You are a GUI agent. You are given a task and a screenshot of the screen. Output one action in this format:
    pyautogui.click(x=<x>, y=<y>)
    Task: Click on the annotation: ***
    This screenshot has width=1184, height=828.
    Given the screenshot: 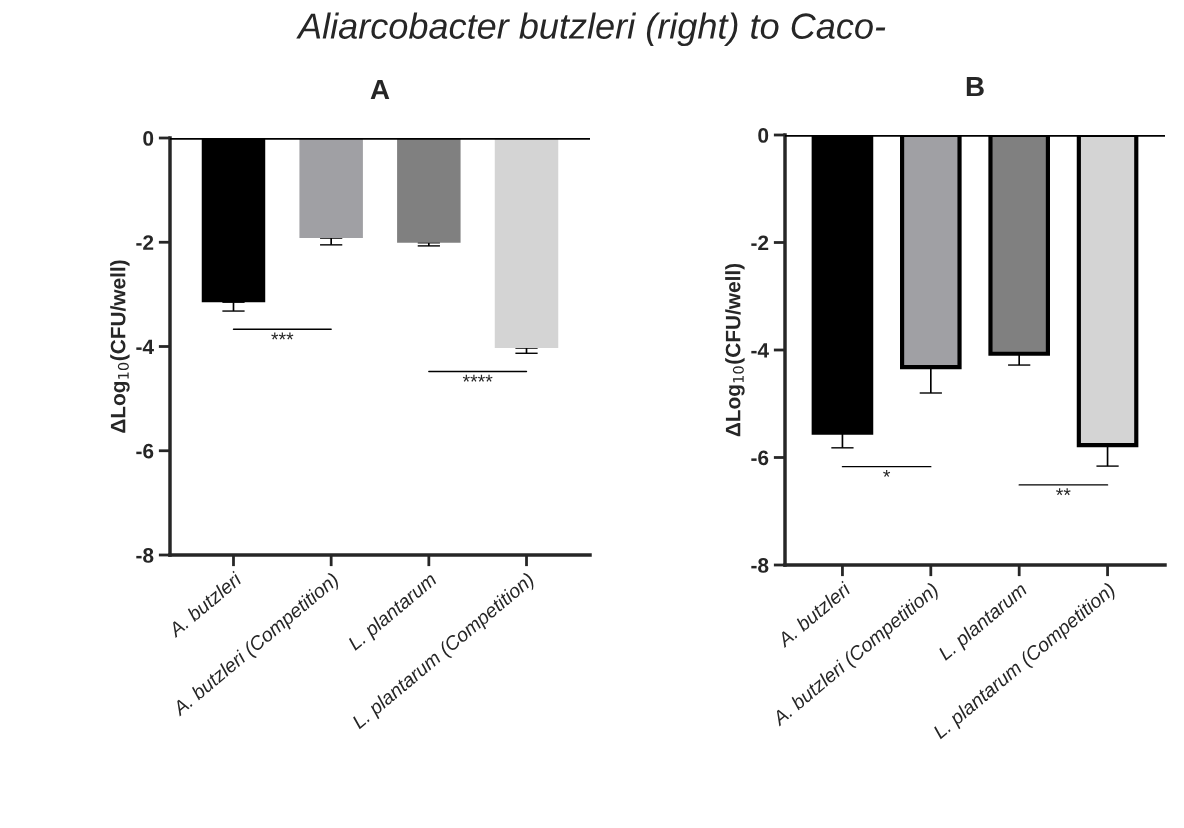 What is the action you would take?
    pyautogui.click(x=282, y=336)
    